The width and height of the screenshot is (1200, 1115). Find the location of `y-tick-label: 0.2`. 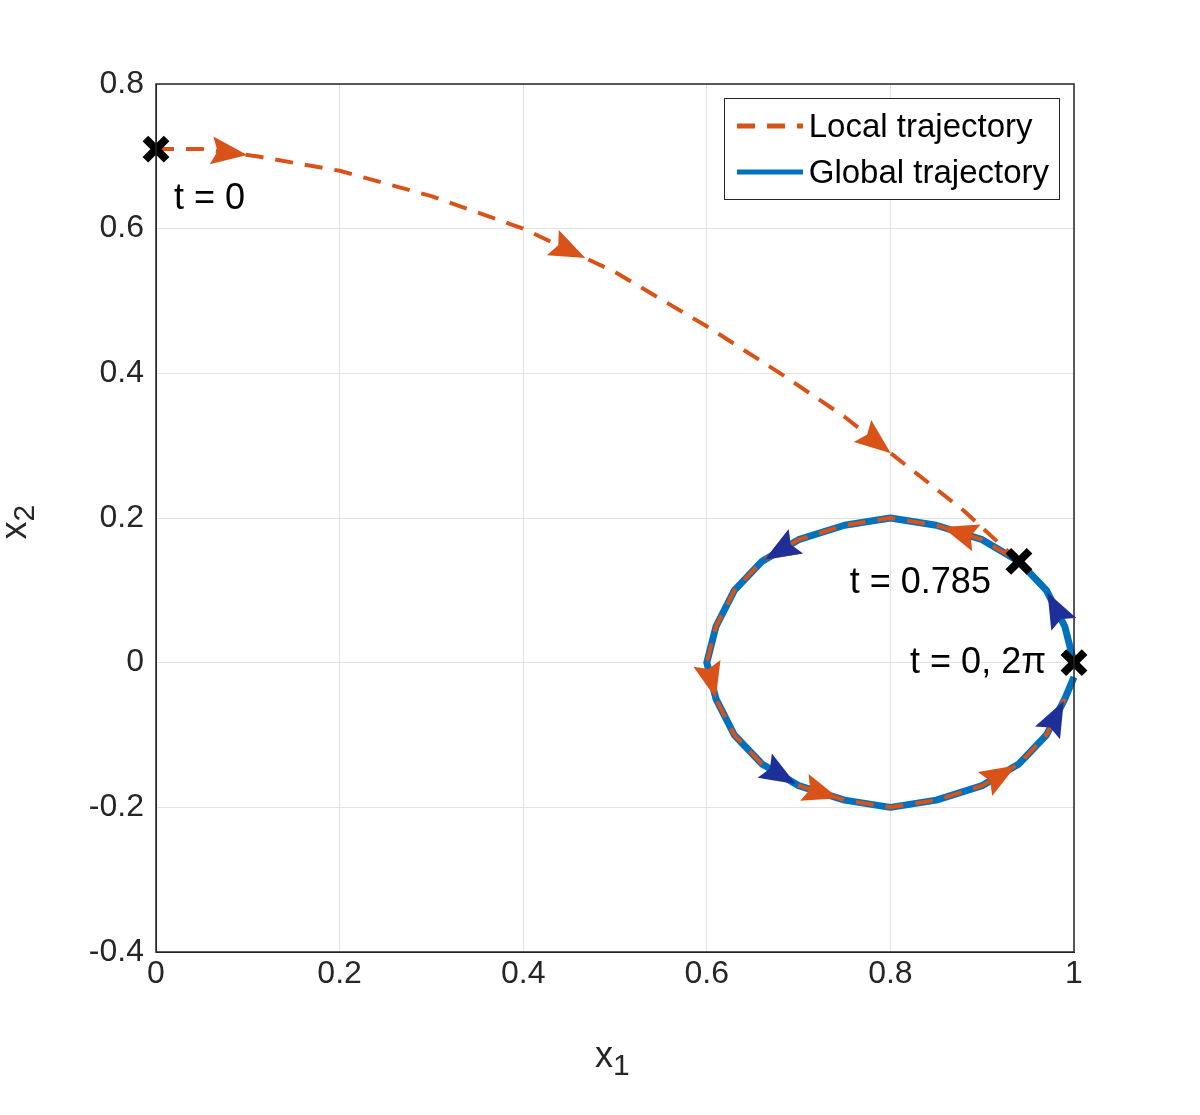

y-tick-label: 0.2 is located at coordinates (121, 515).